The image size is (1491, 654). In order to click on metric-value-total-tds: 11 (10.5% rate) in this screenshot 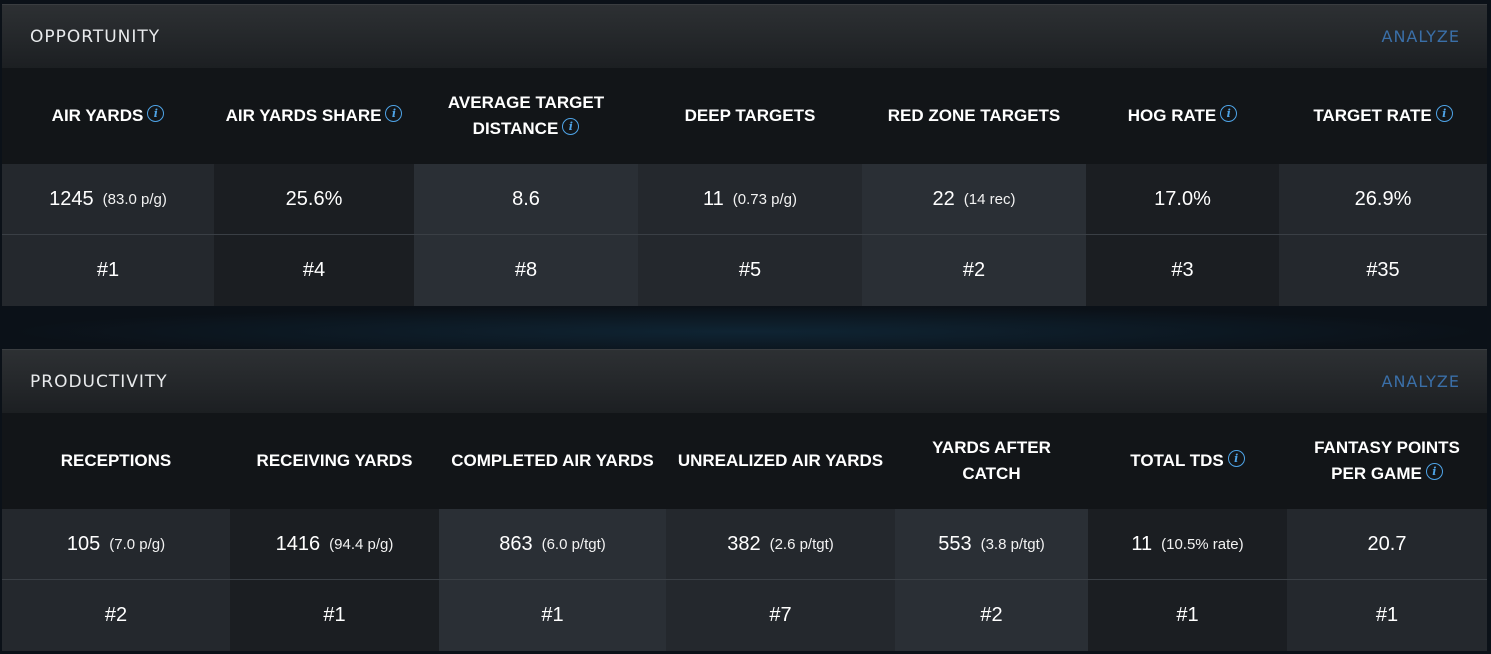, I will do `click(1187, 544)`.